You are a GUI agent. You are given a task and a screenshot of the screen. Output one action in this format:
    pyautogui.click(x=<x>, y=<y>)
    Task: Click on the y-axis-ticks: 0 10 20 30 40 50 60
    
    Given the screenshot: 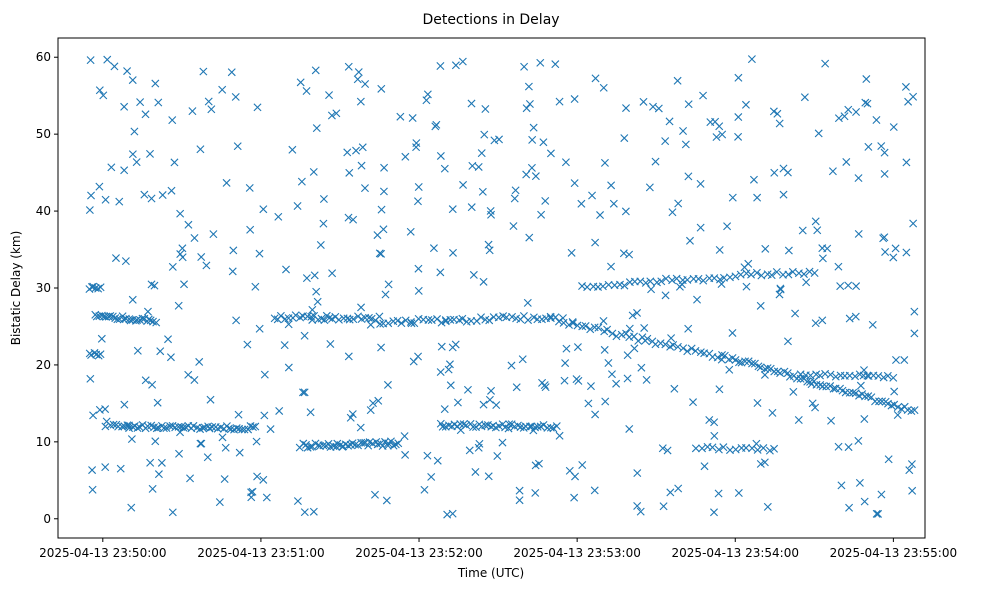 What is the action you would take?
    pyautogui.click(x=47, y=288)
    